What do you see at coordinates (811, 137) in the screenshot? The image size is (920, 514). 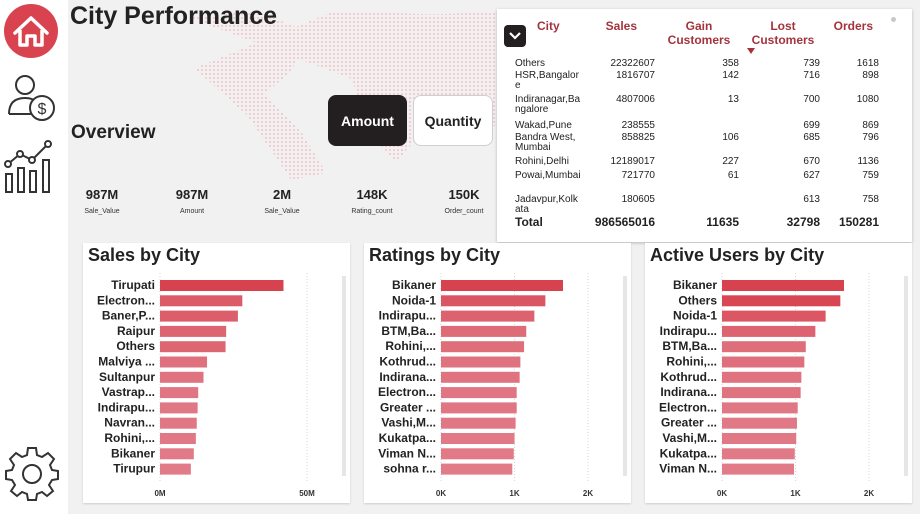 I see `table-cell-lost: 685` at bounding box center [811, 137].